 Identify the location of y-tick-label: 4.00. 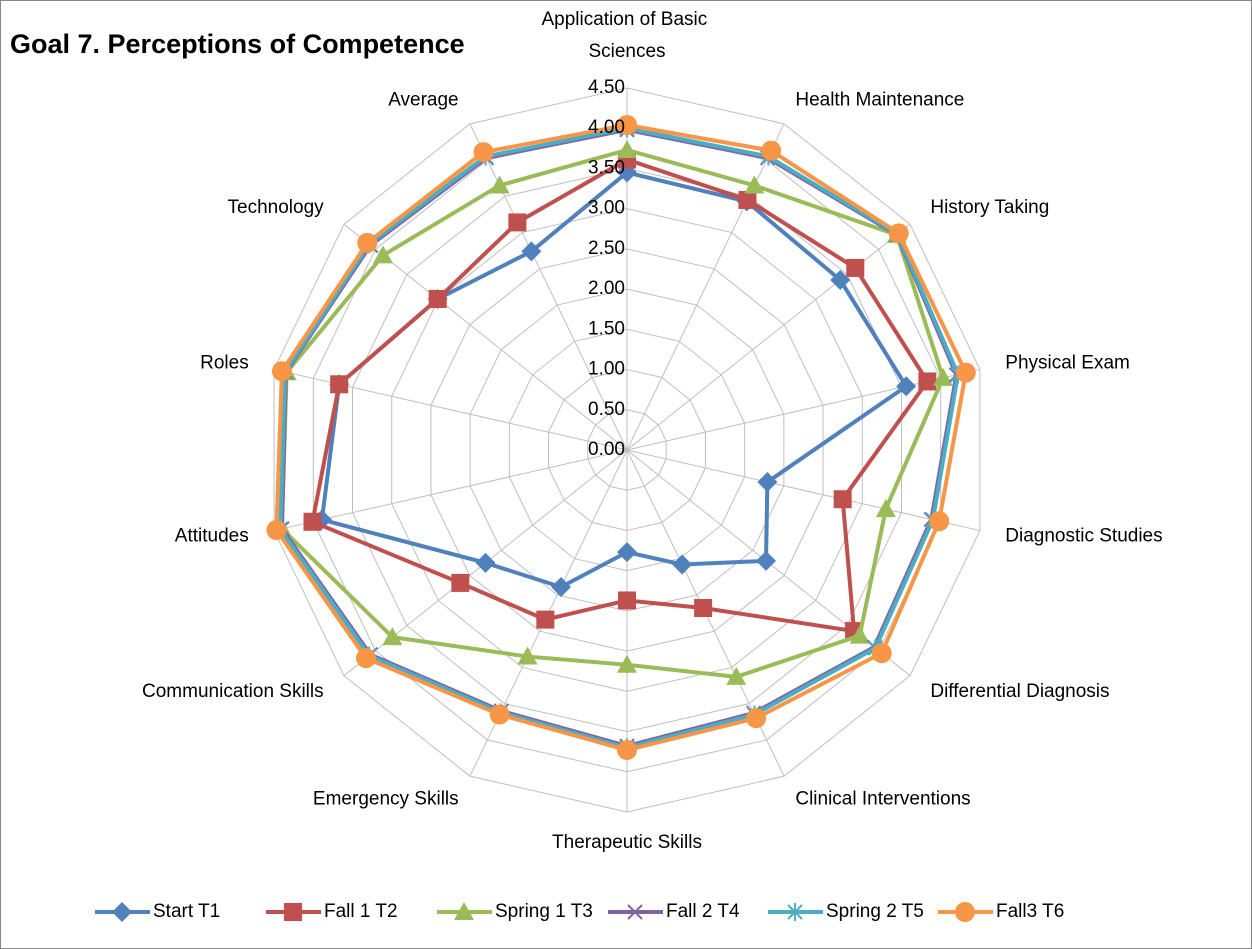
(606, 127).